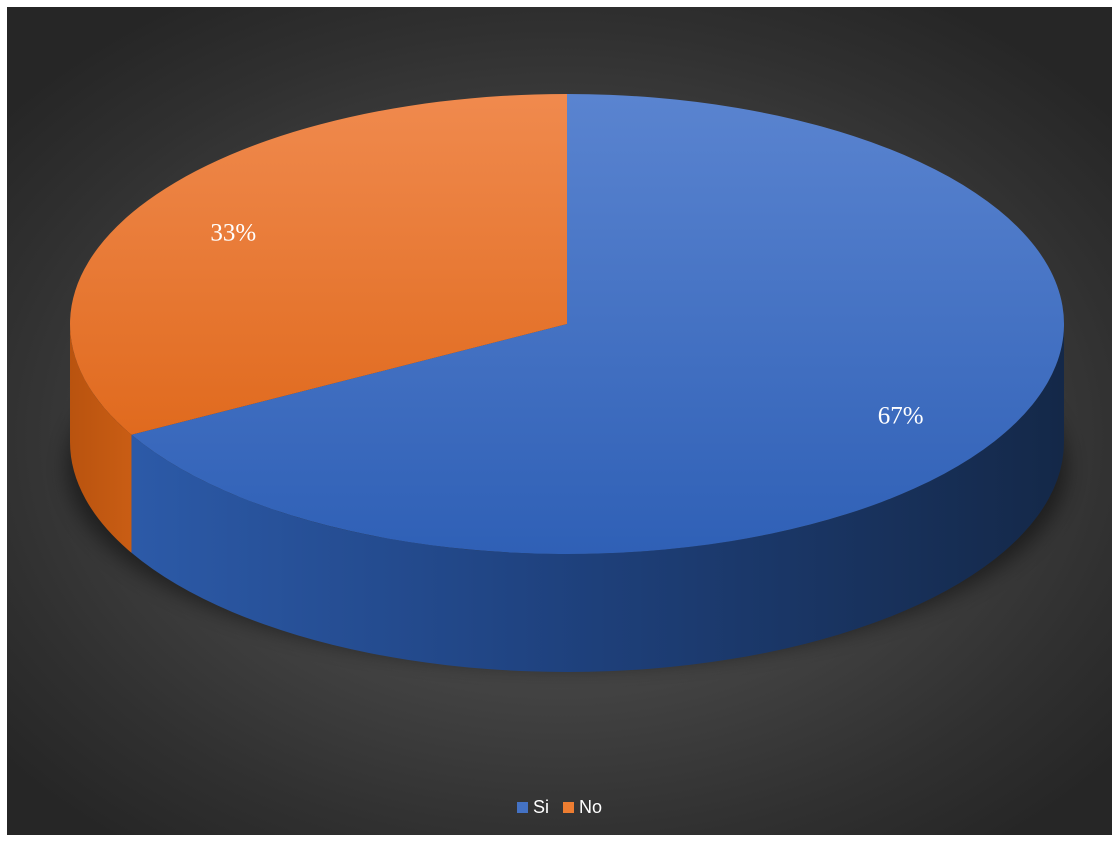 The height and width of the screenshot is (842, 1117). What do you see at coordinates (568, 807) in the screenshot?
I see `legend-swatch-no` at bounding box center [568, 807].